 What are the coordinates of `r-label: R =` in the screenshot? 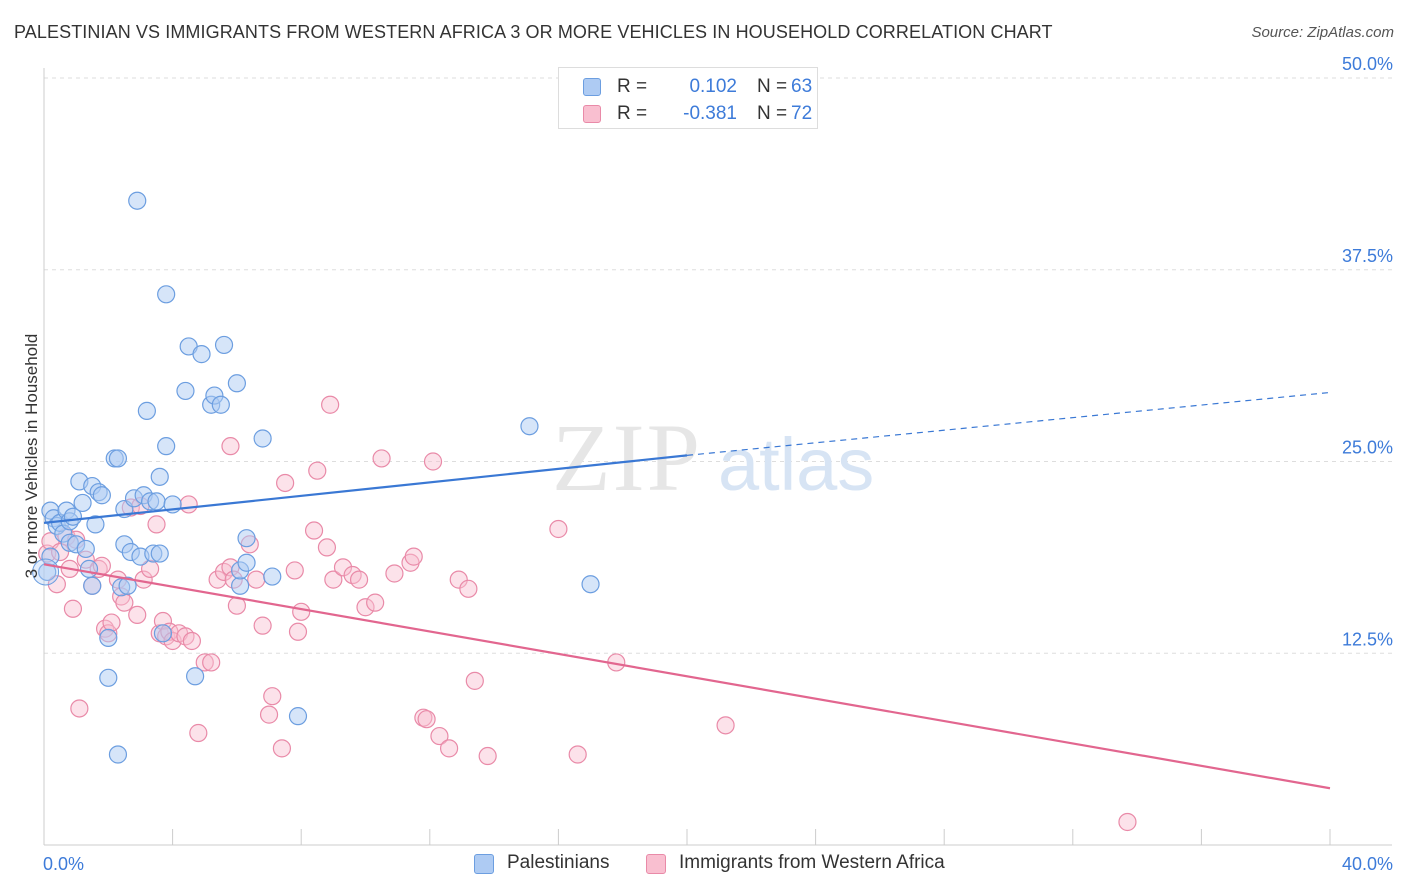 It's located at (632, 113).